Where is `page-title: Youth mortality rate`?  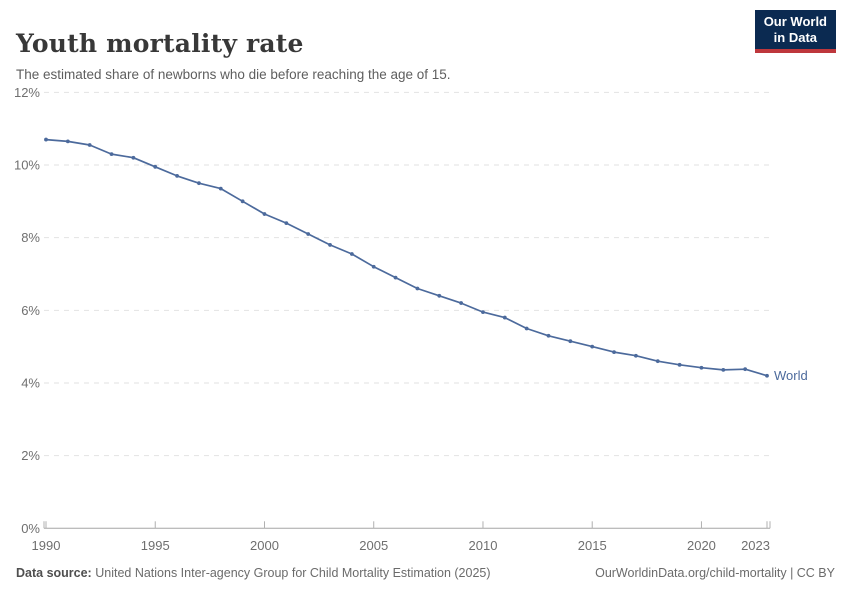 page-title: Youth mortality rate is located at coordinates (160, 43).